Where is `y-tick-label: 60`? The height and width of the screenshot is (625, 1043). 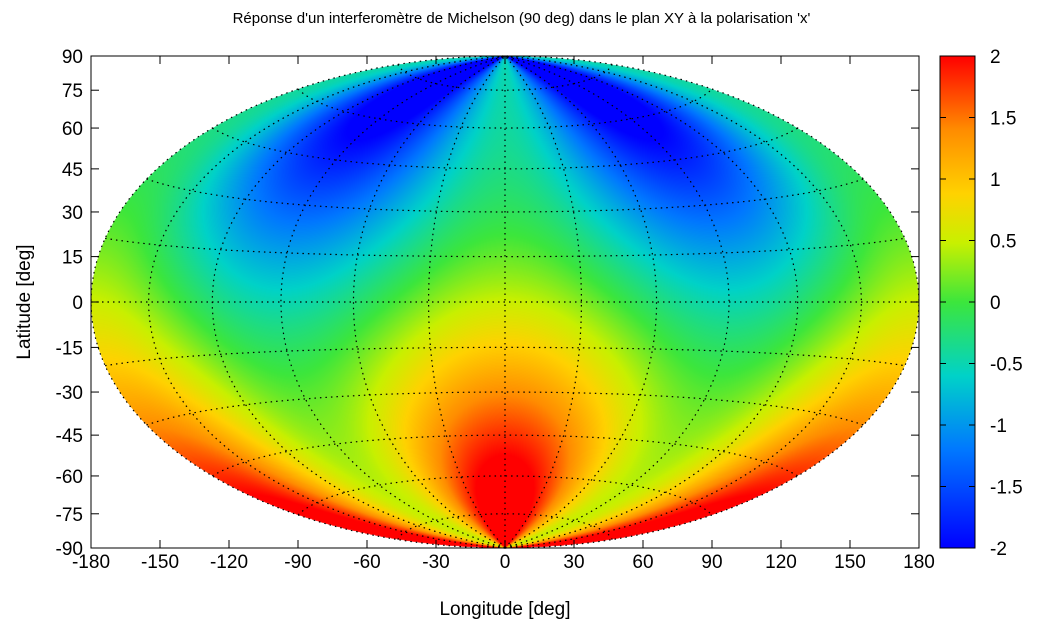
y-tick-label: 60 is located at coordinates (72, 129).